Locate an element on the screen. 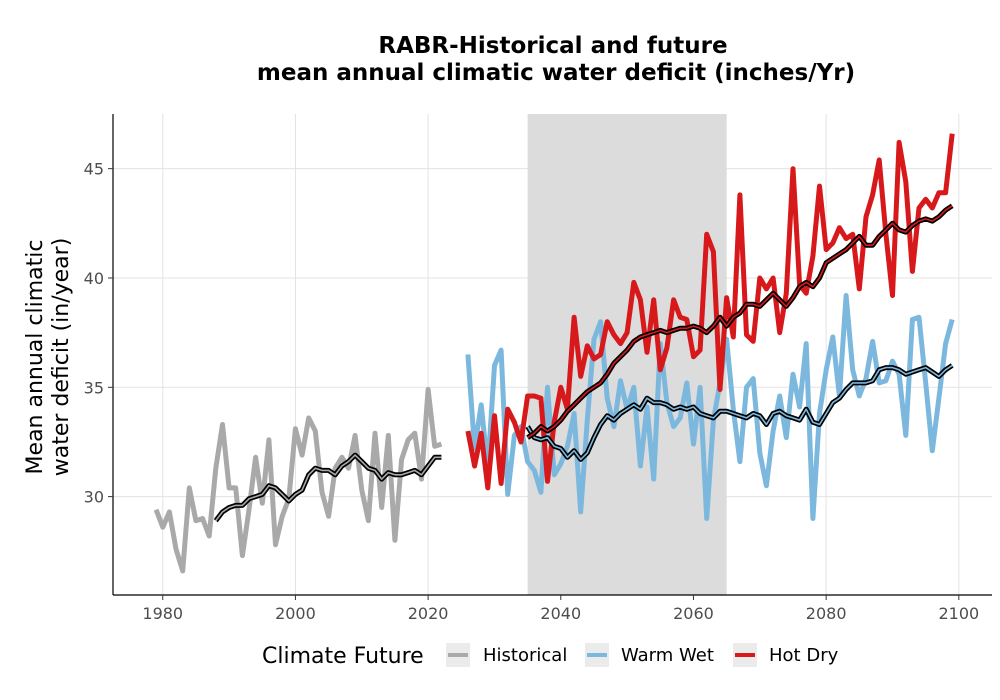 The height and width of the screenshot is (700, 1000). series-line-historical is located at coordinates (298, 480).